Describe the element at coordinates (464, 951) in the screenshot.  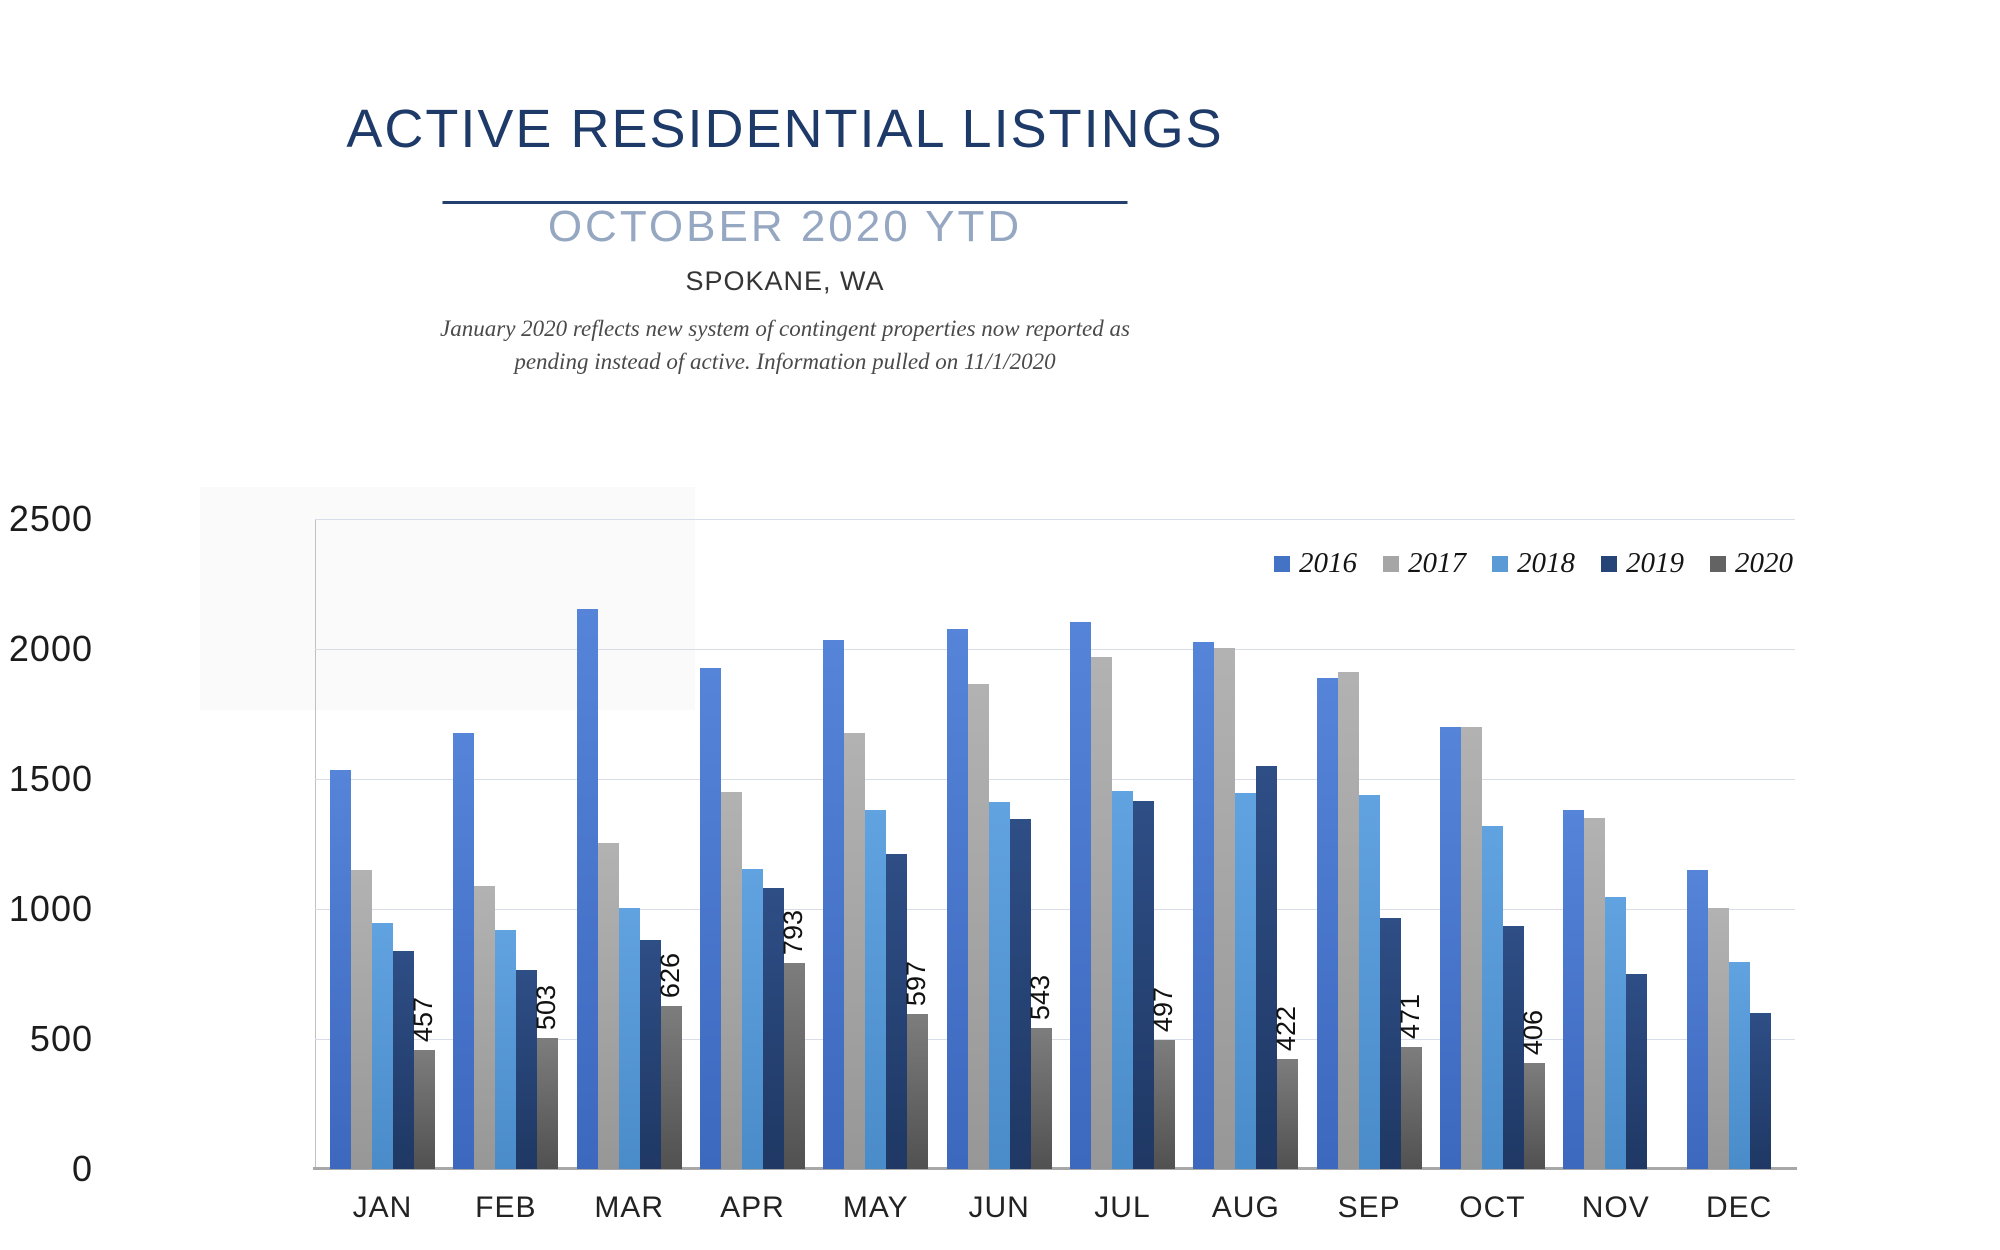
I see `bar-2016-feb` at that location.